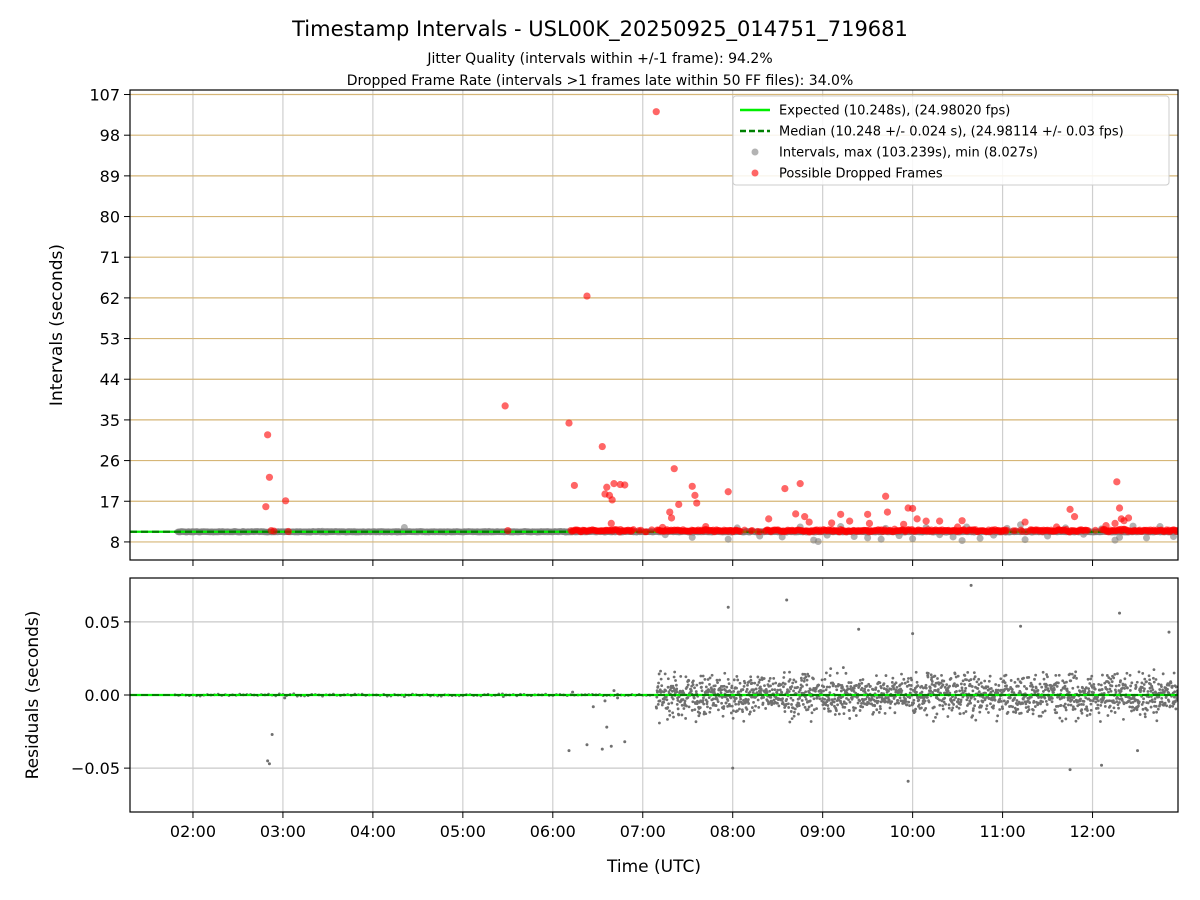  I want to click on legend-entry: Intervals, max (103.239s), min (8.027s), so click(908, 153).